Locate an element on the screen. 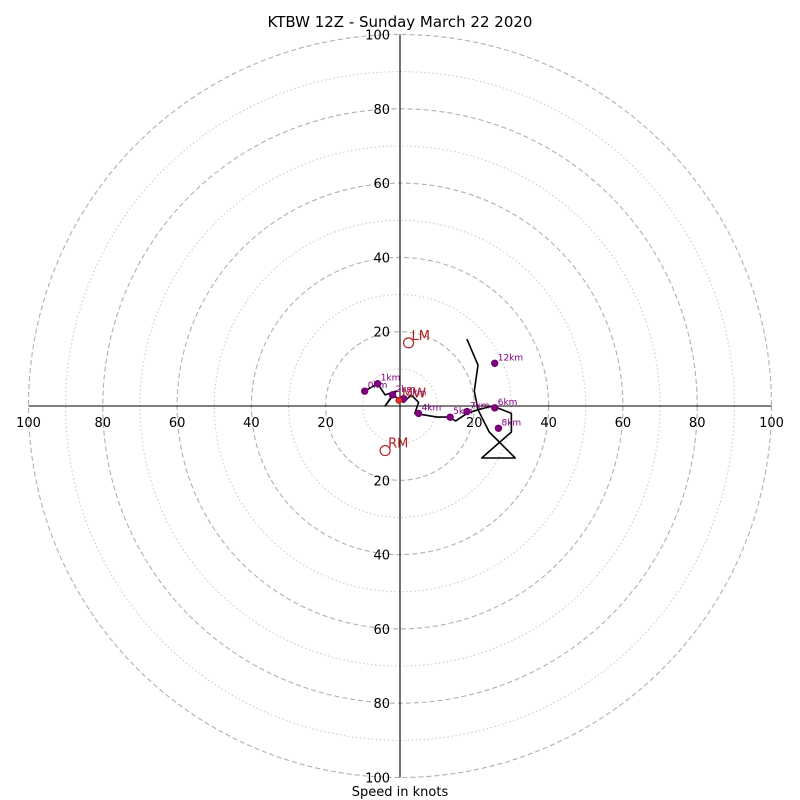 This screenshot has height=800, width=800. height-marker-label: 7km is located at coordinates (480, 407).